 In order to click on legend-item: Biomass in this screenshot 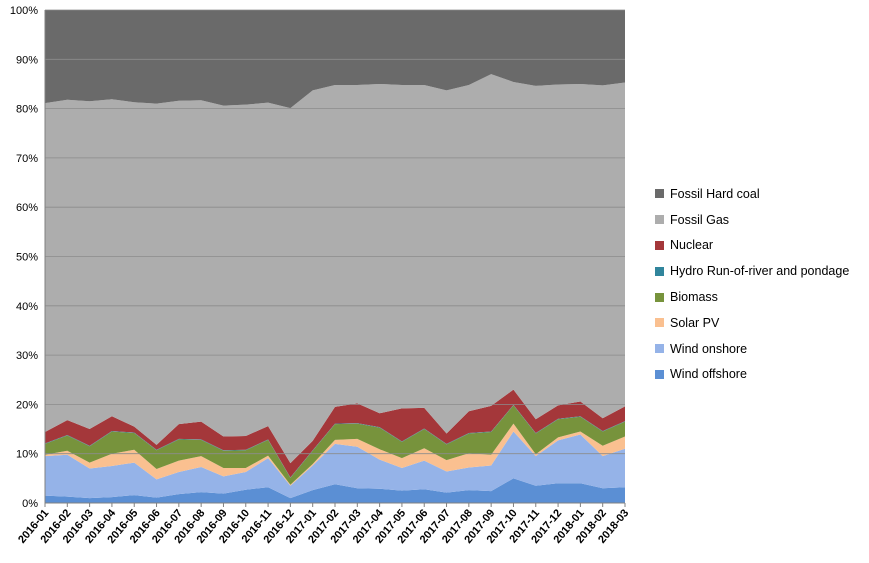, I will do `click(752, 297)`.